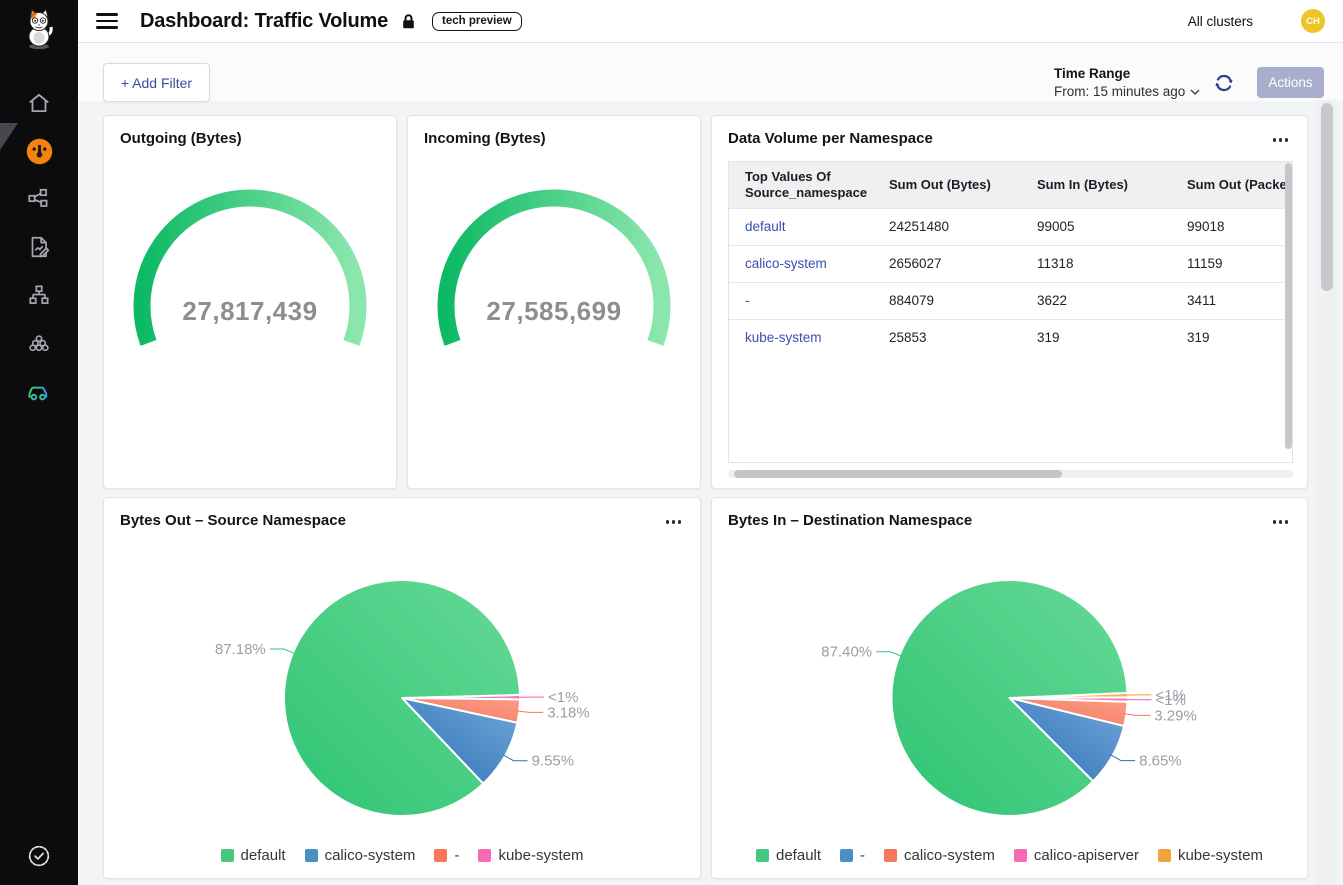 This screenshot has height=885, width=1343. What do you see at coordinates (947, 263) in the screenshot?
I see `table-cell: 2656027` at bounding box center [947, 263].